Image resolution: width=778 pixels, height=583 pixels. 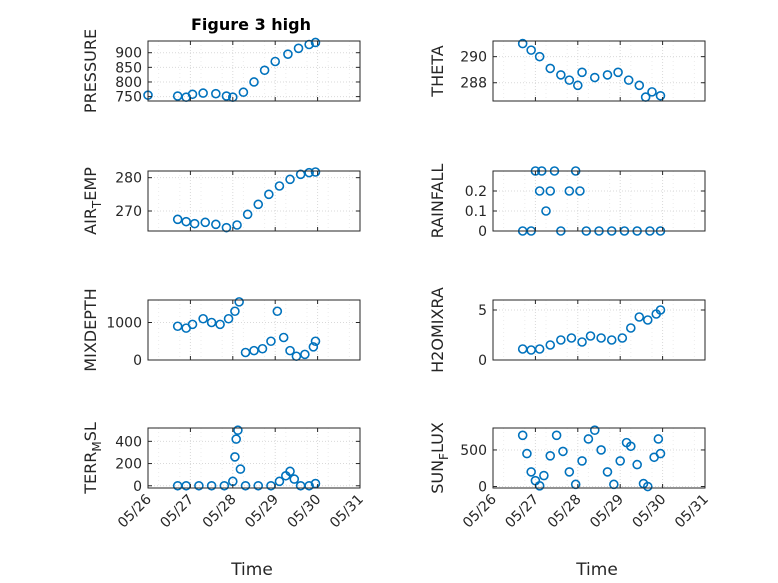 I want to click on subplot-air-temp: 270 280 AIRTEMP, so click(x=221, y=201).